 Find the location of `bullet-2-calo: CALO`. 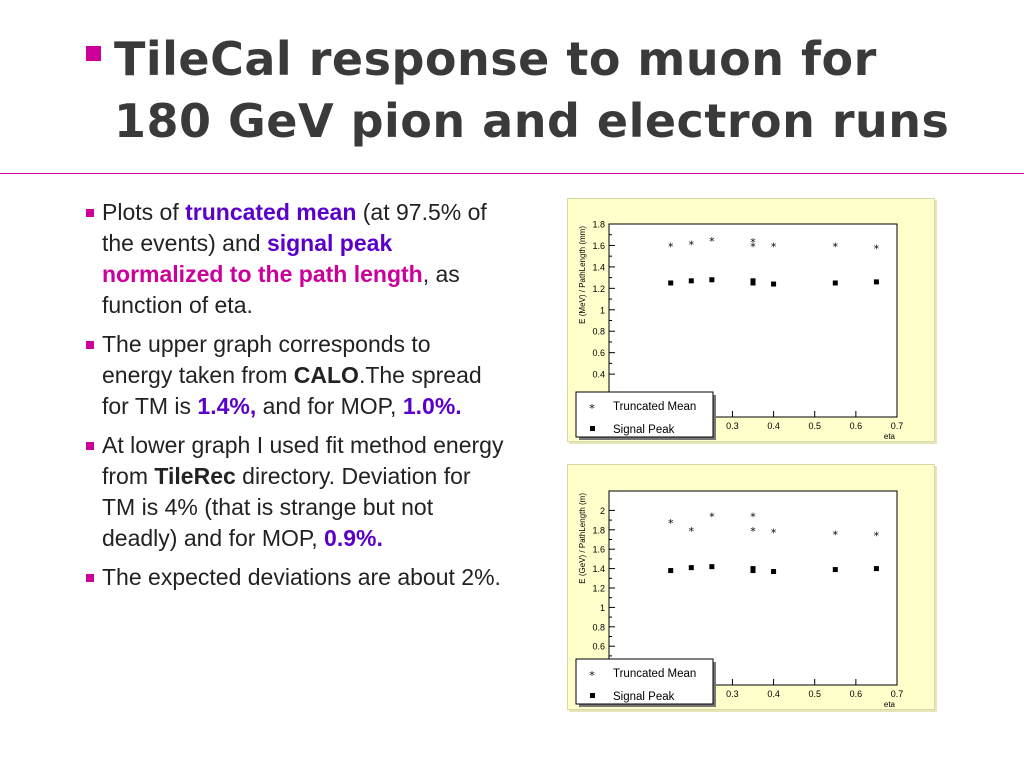

bullet-2-calo: CALO is located at coordinates (326, 375).